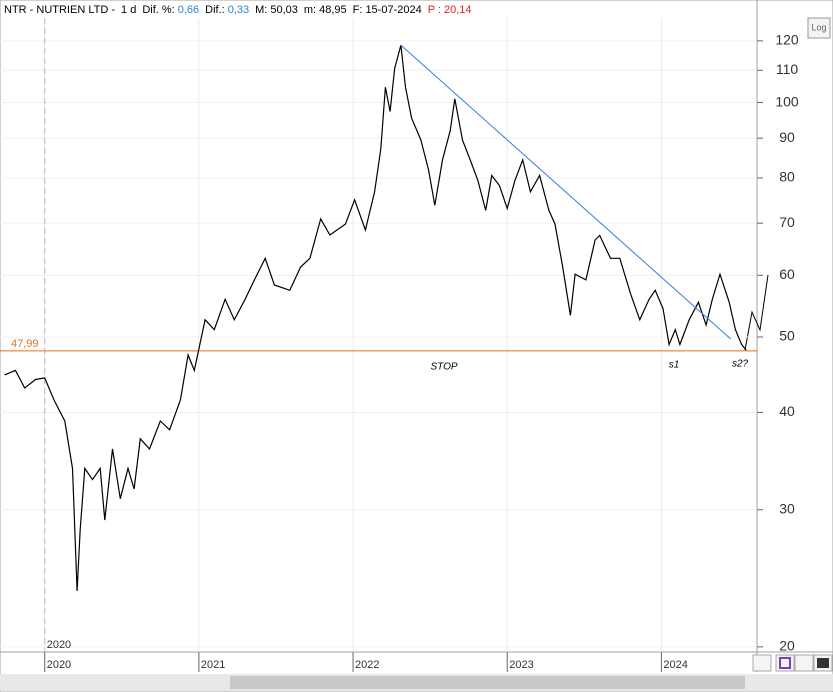  Describe the element at coordinates (487, 682) in the screenshot. I see `scroll-thumb` at that location.